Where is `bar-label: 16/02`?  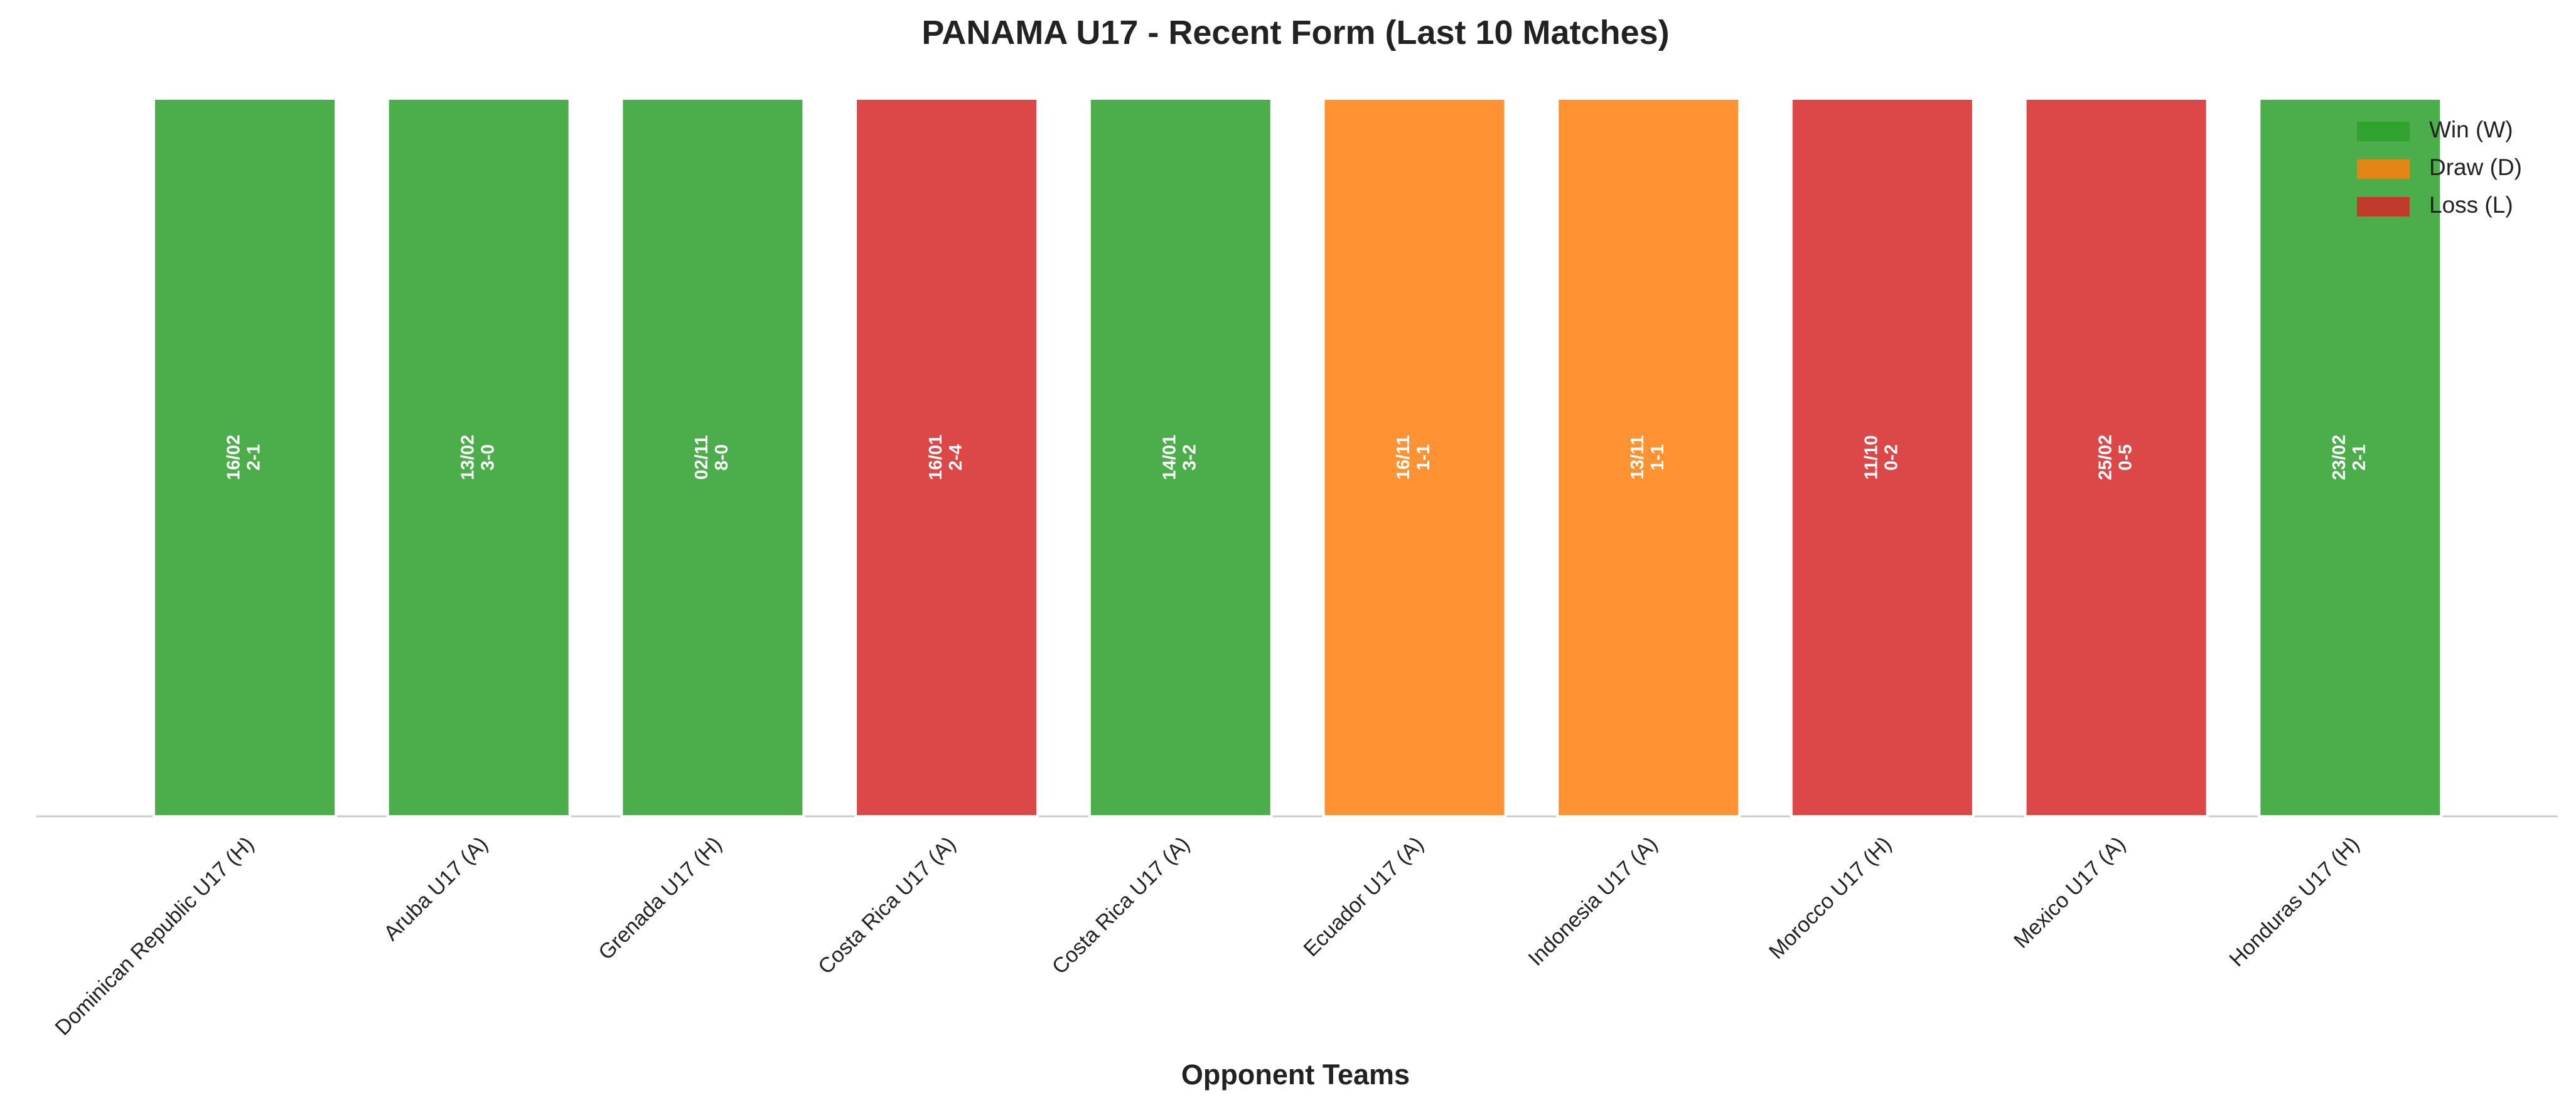 bar-label: 16/02 is located at coordinates (234, 458).